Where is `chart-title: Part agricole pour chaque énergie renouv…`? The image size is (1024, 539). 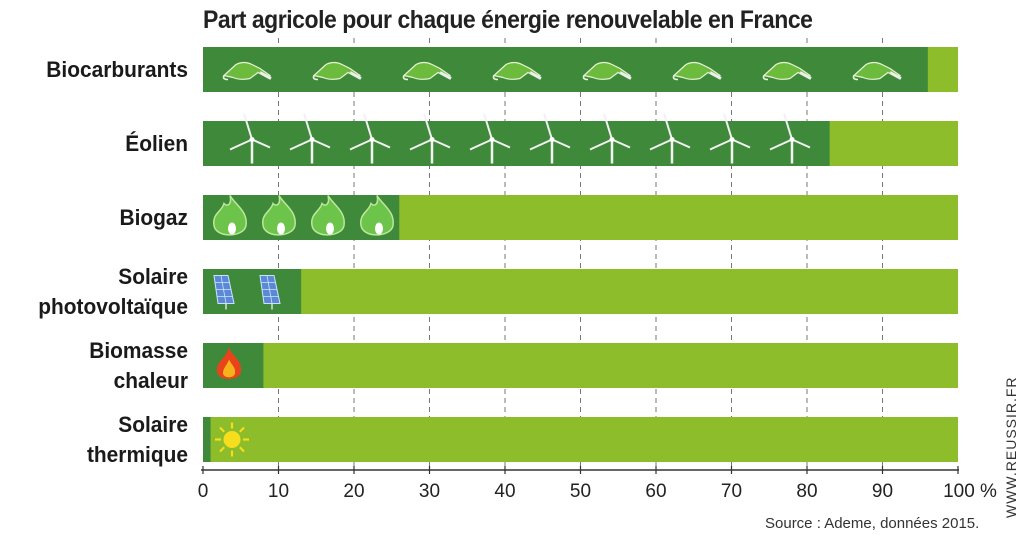 chart-title: Part agricole pour chaque énergie renouv… is located at coordinates (508, 20).